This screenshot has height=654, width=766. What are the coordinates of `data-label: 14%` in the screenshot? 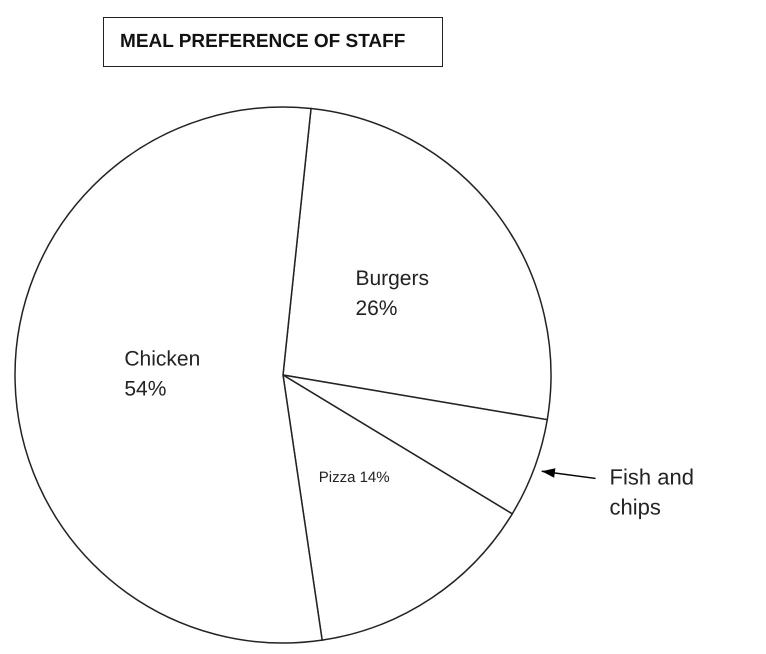 It's located at (375, 477).